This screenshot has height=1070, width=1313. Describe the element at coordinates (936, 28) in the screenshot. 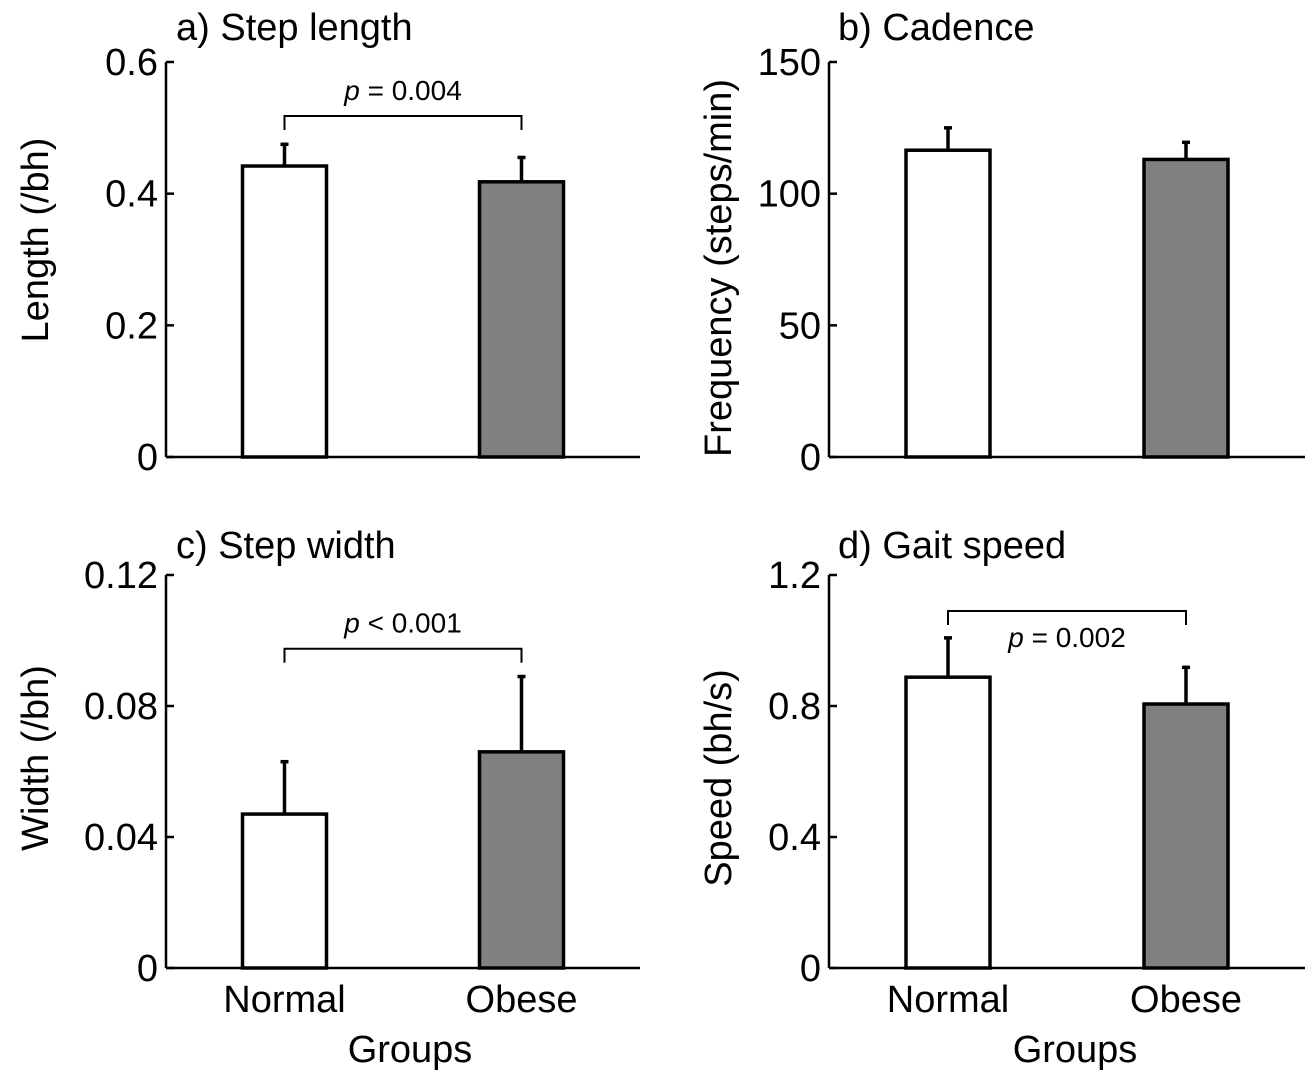

I see `chart-title: b) Cadence` at that location.